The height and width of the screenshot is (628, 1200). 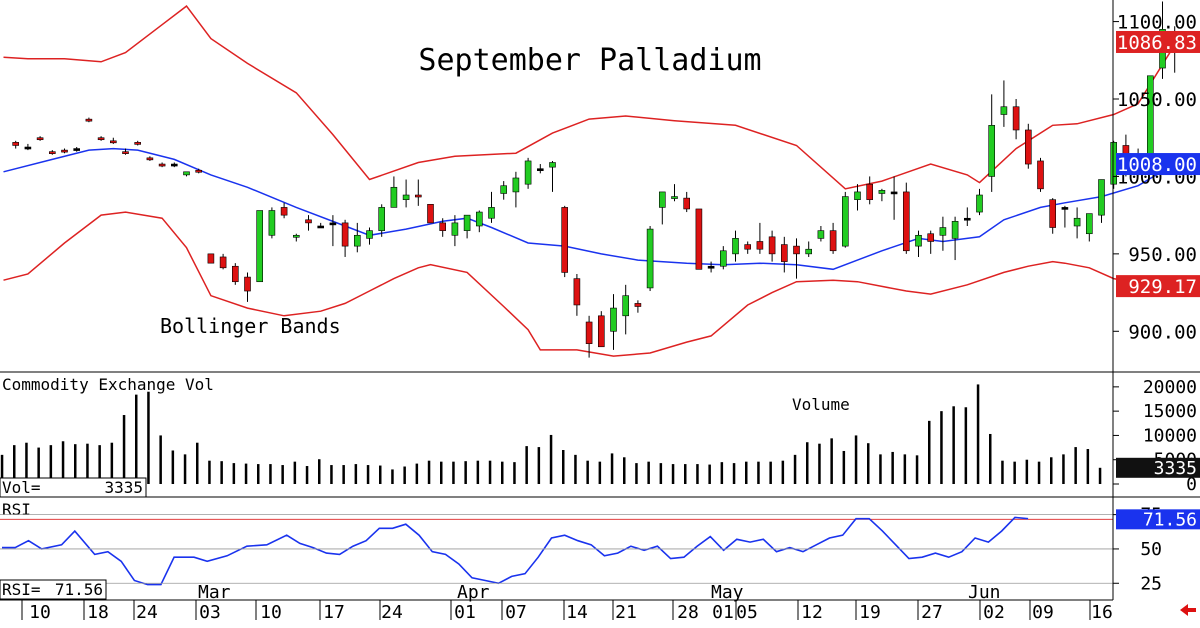 I want to click on volume-badge-label: 3335, so click(x=1175, y=468).